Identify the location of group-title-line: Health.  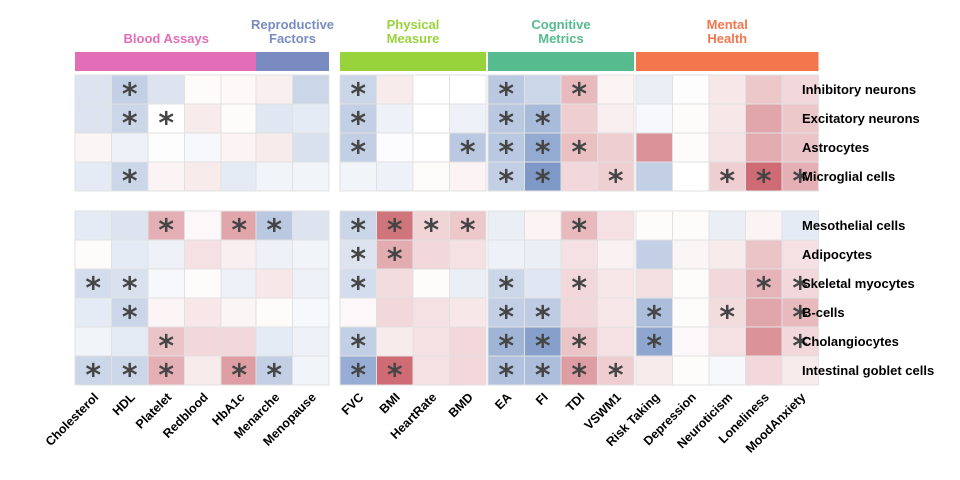
(727, 38).